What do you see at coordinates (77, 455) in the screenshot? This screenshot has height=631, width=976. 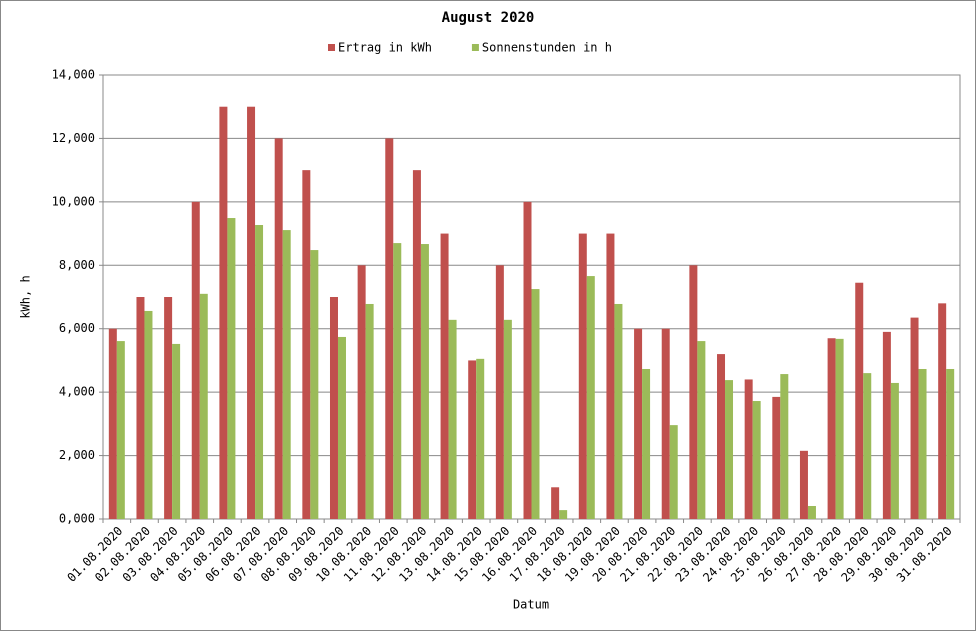 I see `y-tick-label: 2,000` at bounding box center [77, 455].